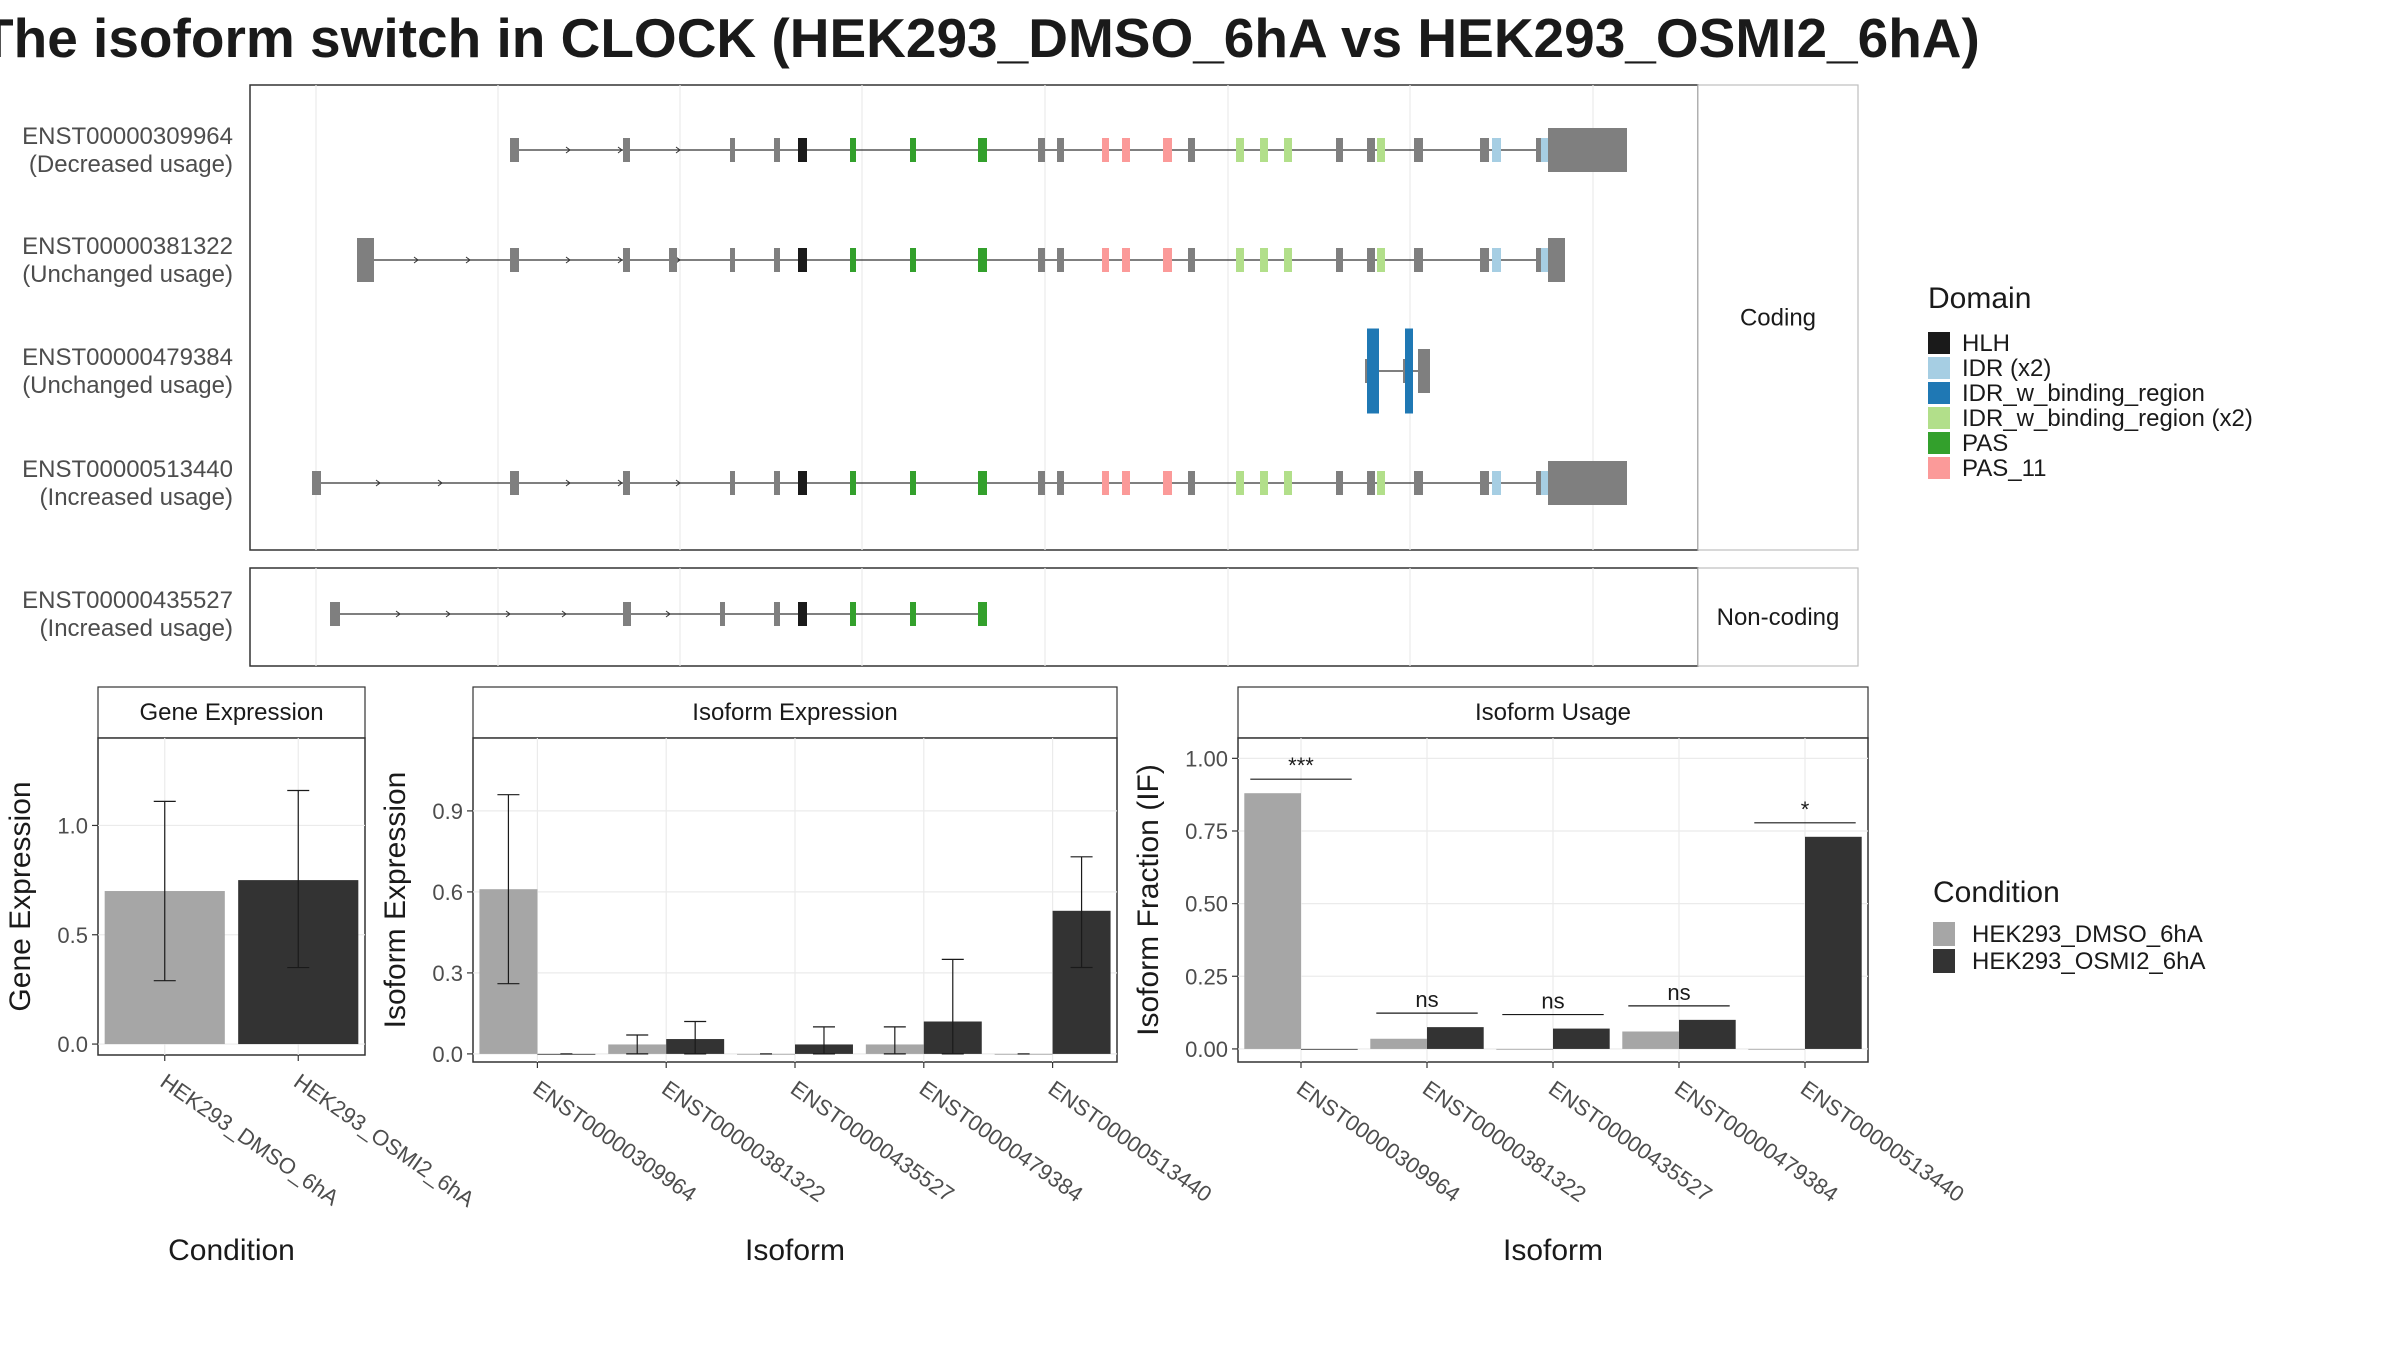 This screenshot has width=2400, height=1350. What do you see at coordinates (2087, 934) in the screenshot?
I see `condition-legend-label: HEK293_DMSO_6hA` at bounding box center [2087, 934].